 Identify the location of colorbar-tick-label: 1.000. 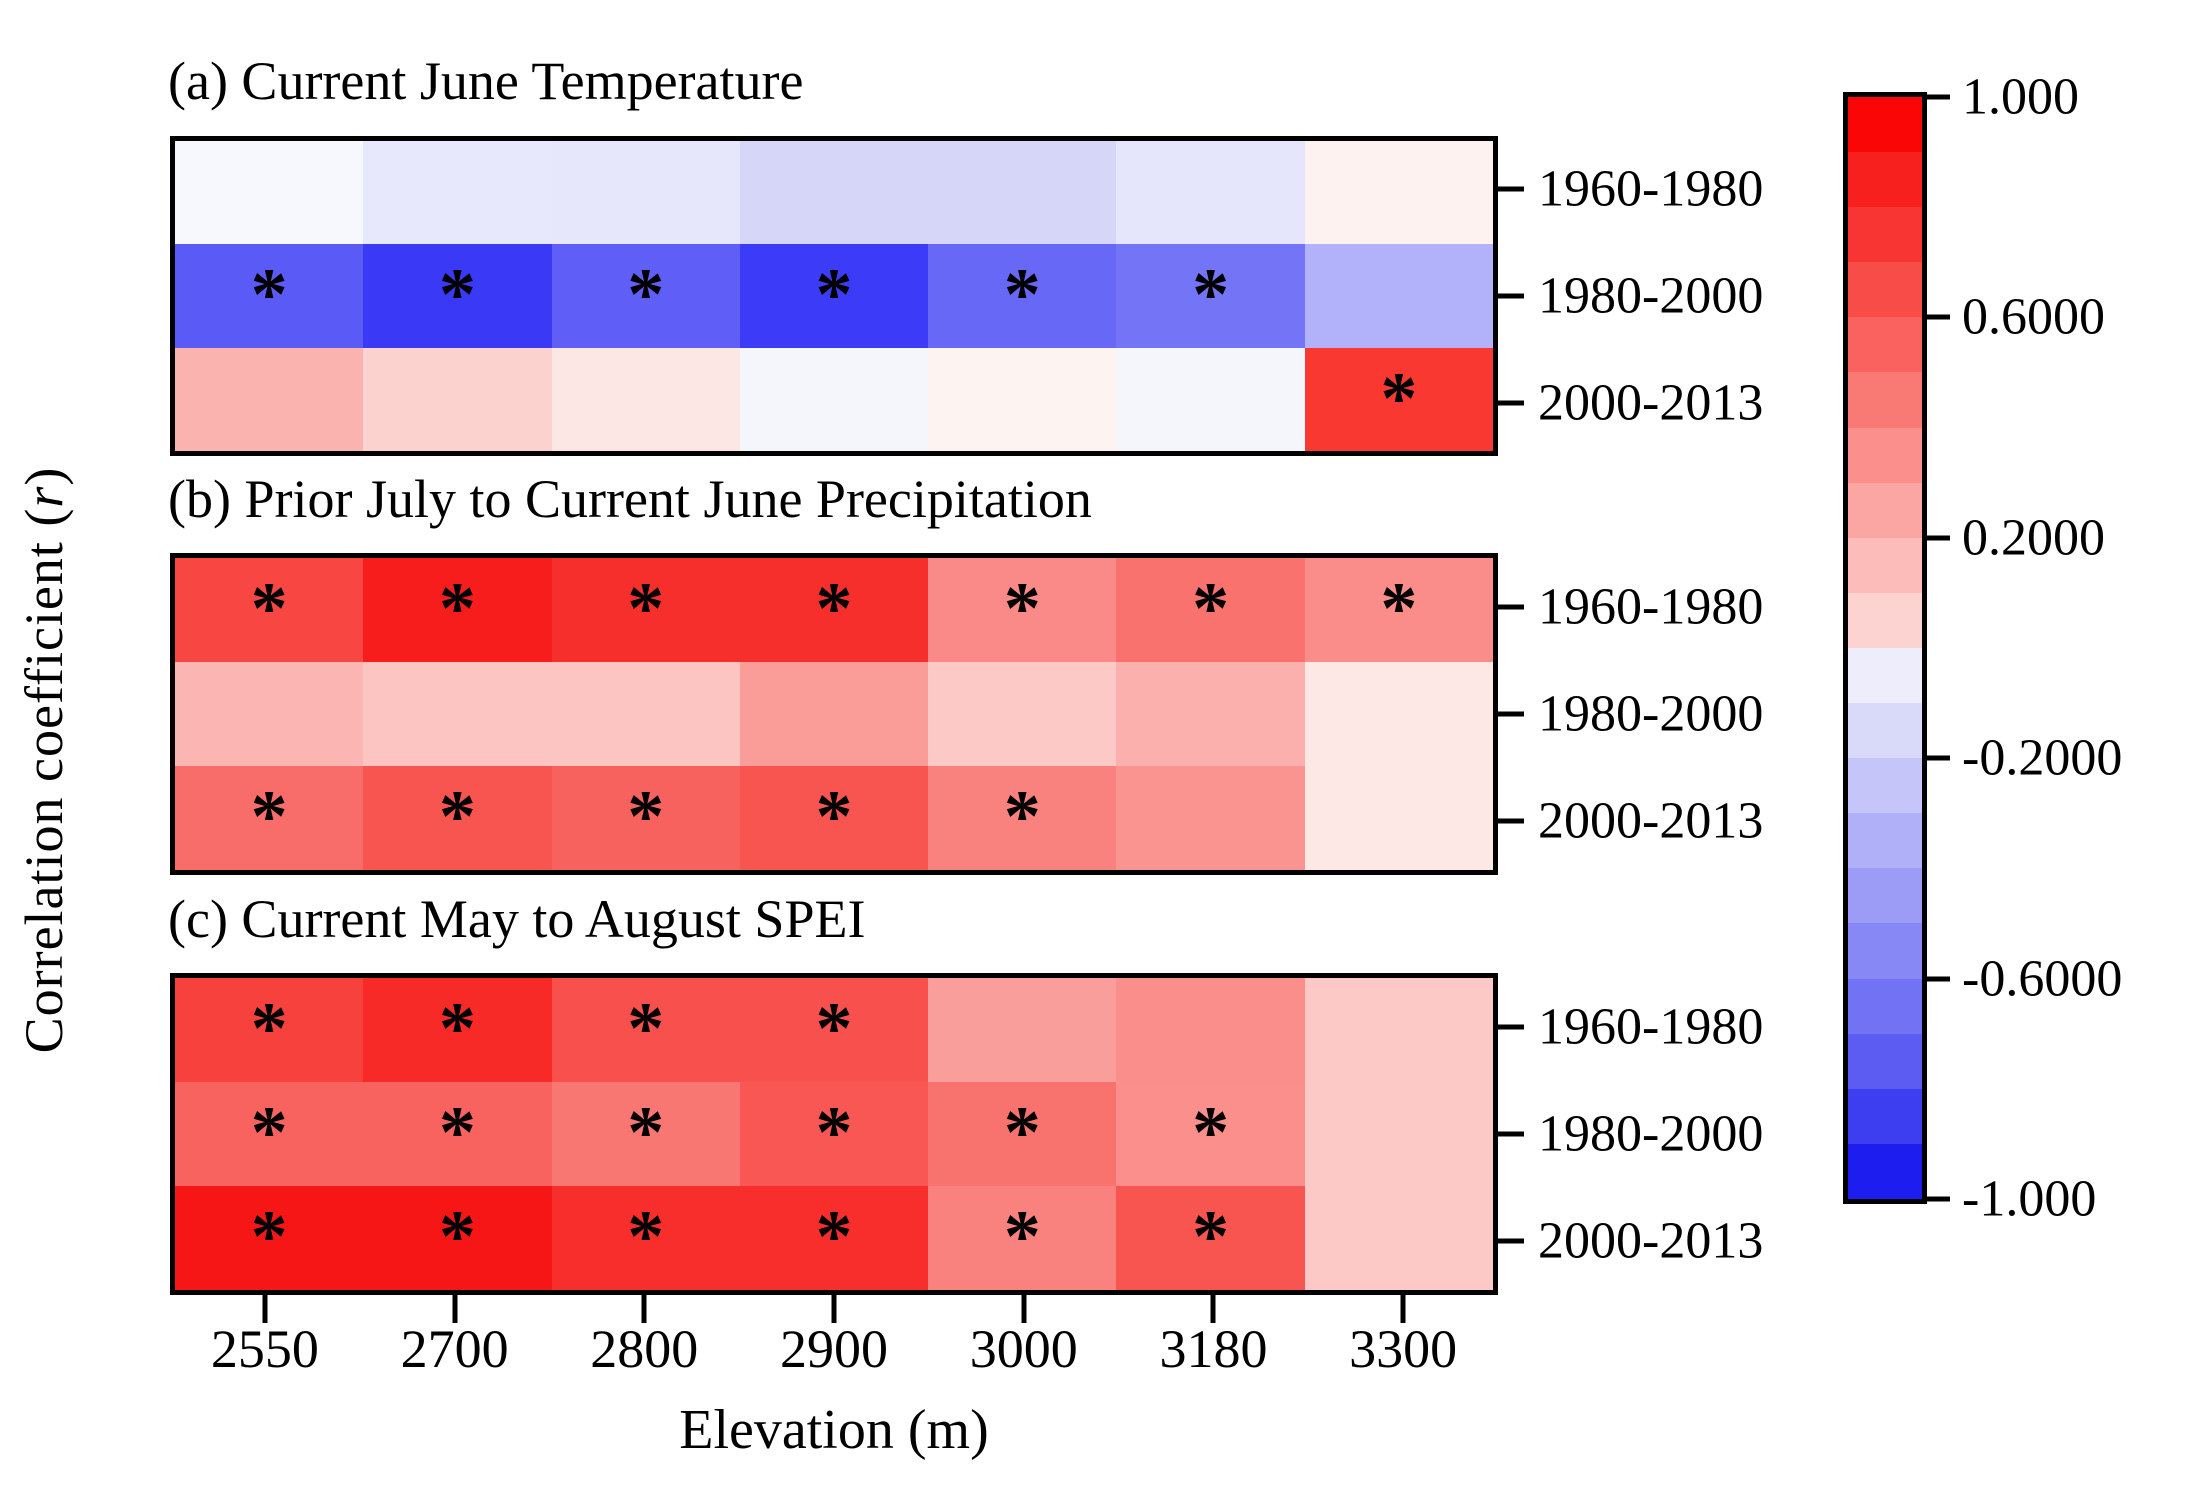
(2020, 97).